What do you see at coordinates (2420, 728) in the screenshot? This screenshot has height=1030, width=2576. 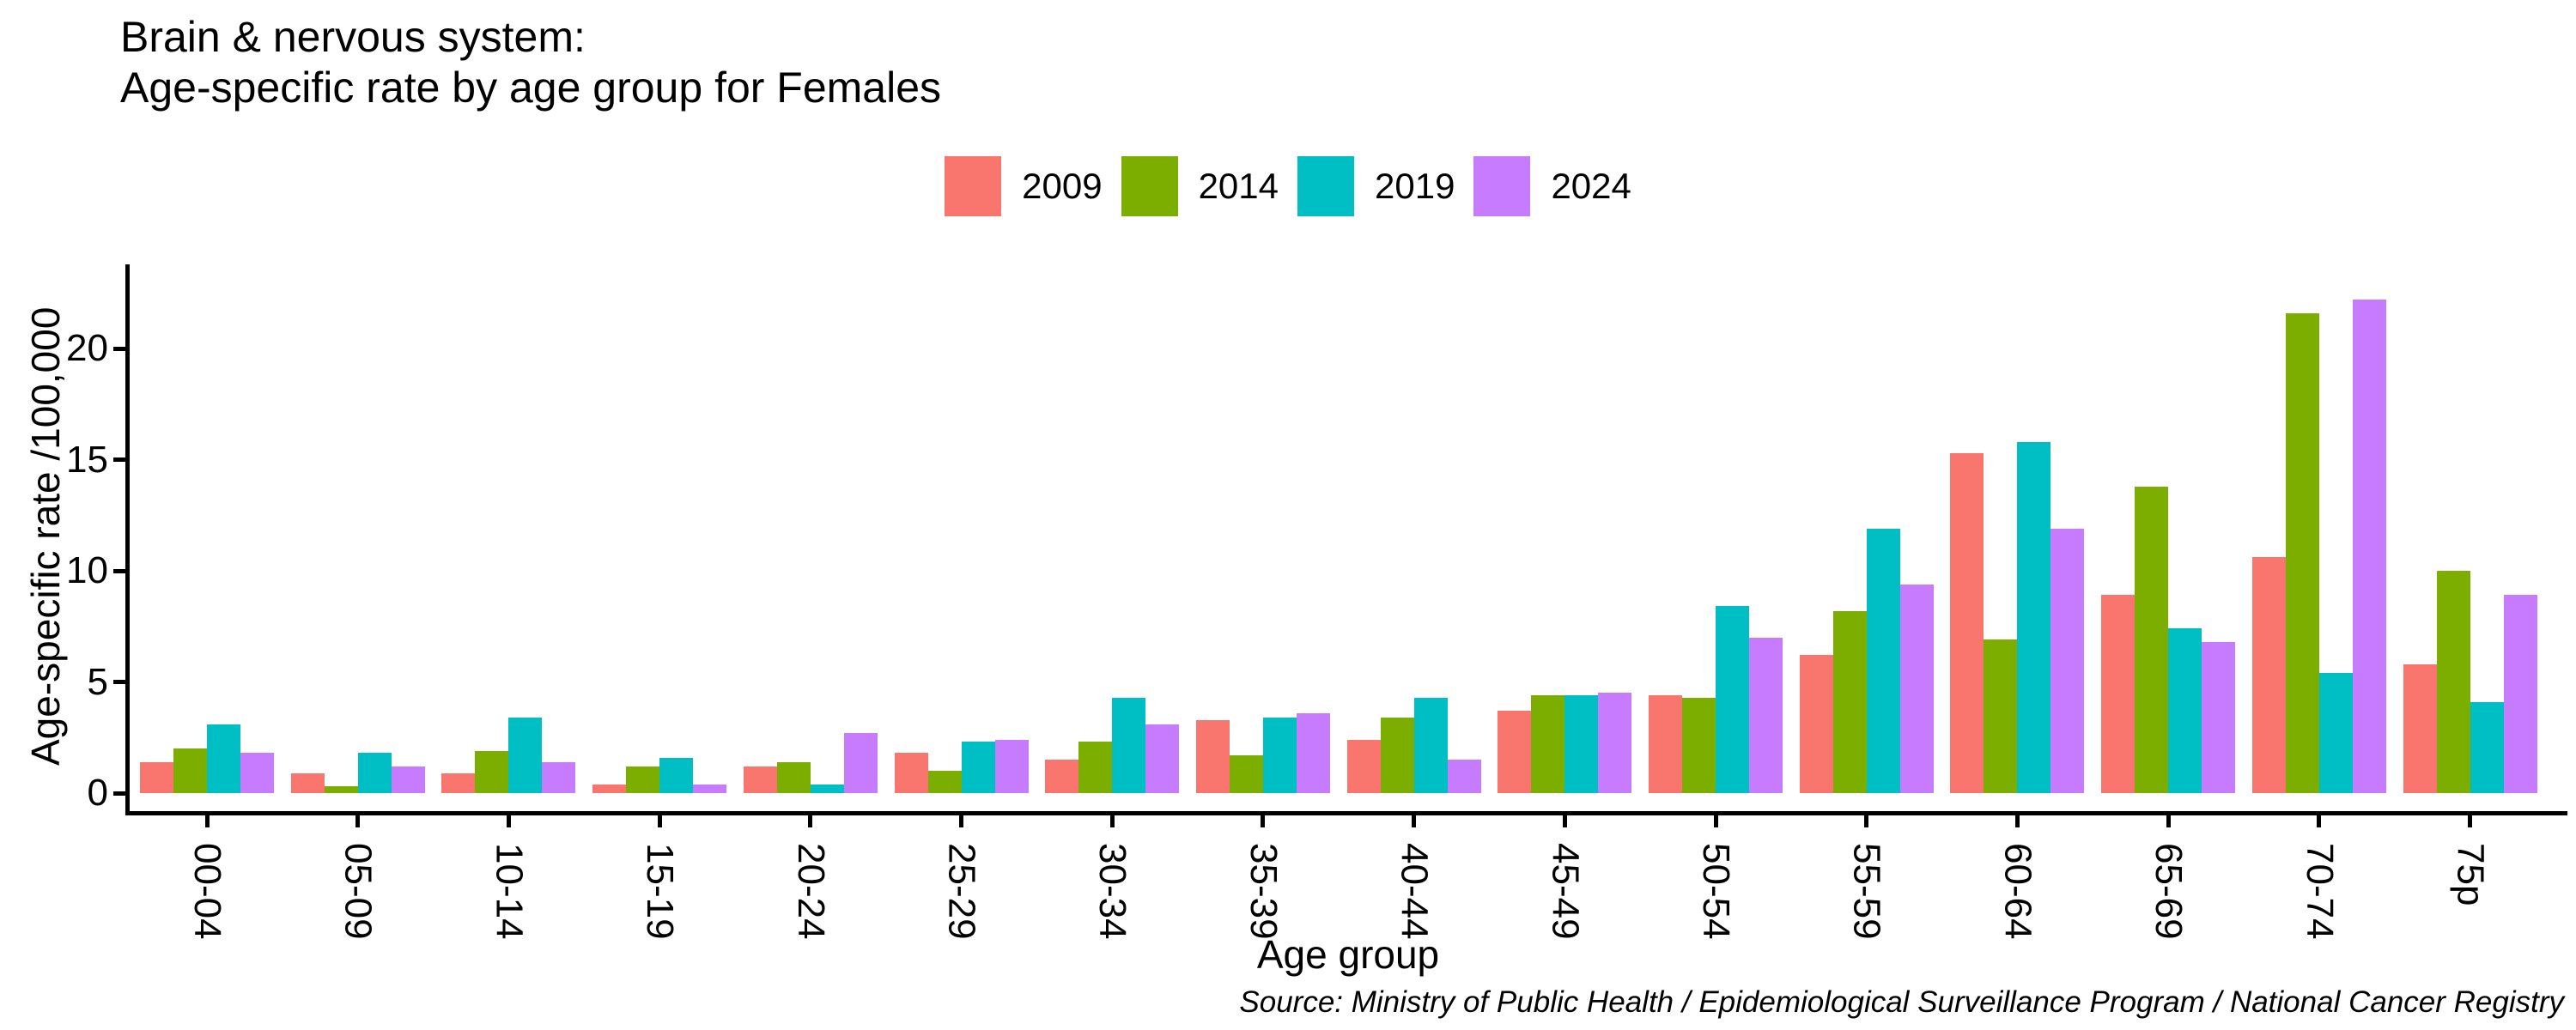 I see `bar-2009-75p` at bounding box center [2420, 728].